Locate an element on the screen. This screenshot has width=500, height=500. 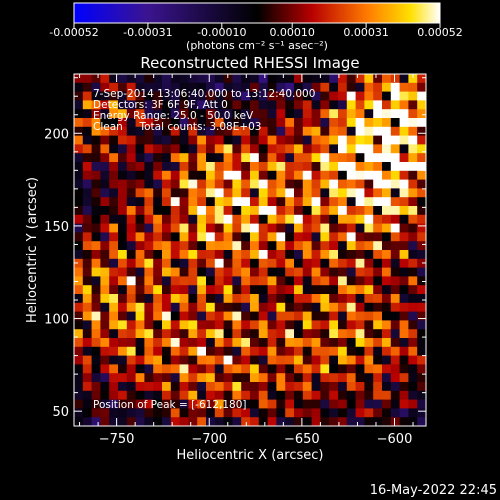
timestamp: 16-May-2022 22:45 is located at coordinates (433, 490).